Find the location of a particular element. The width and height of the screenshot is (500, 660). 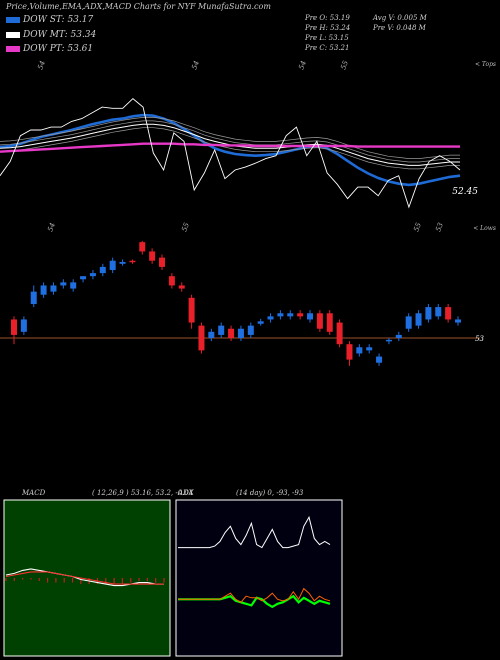

stat-pre-open: Pre O: 53.19 is located at coordinates (327, 18).